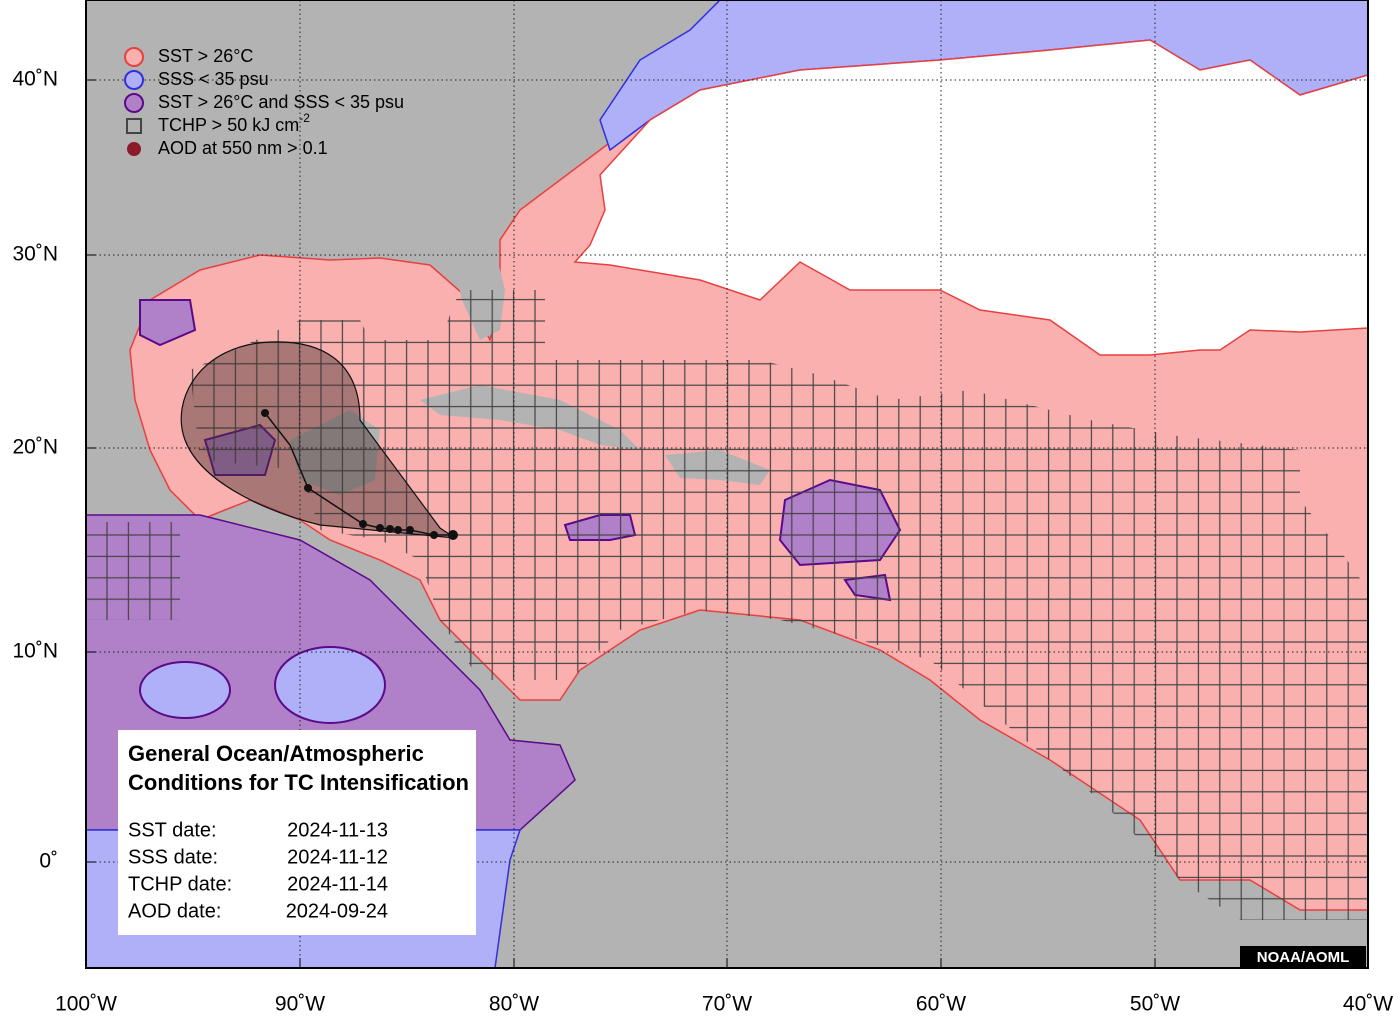 The image size is (1400, 1025). I want to click on latitude-label: 0˚, so click(48, 861).